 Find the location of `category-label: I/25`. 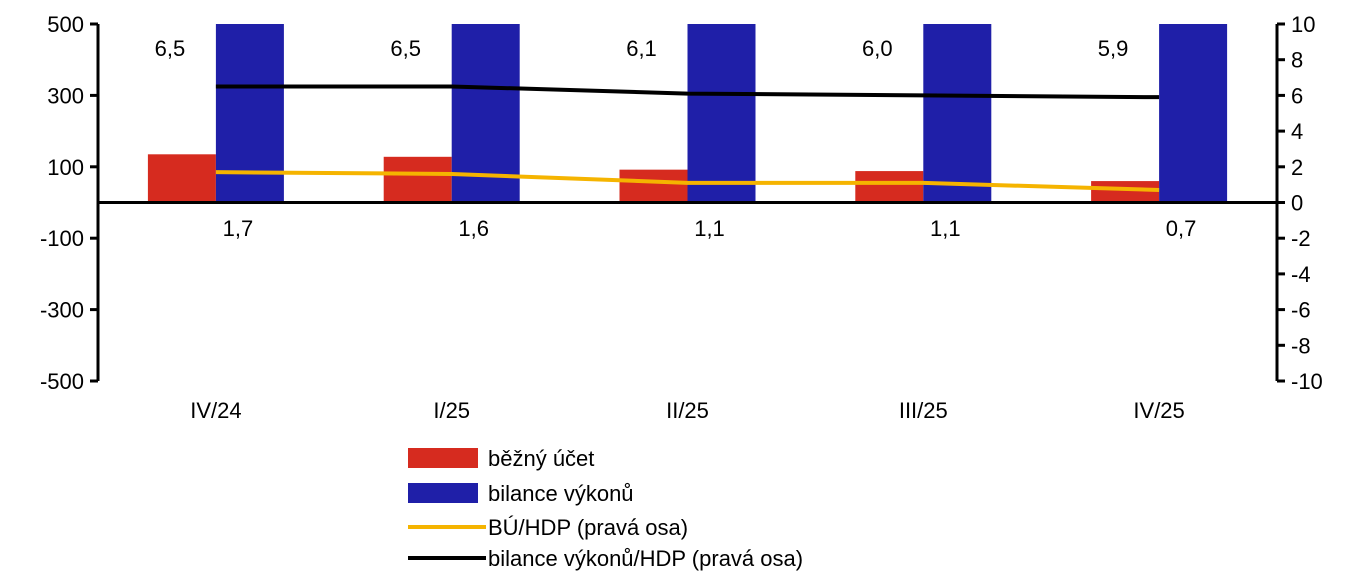

category-label: I/25 is located at coordinates (451, 410).